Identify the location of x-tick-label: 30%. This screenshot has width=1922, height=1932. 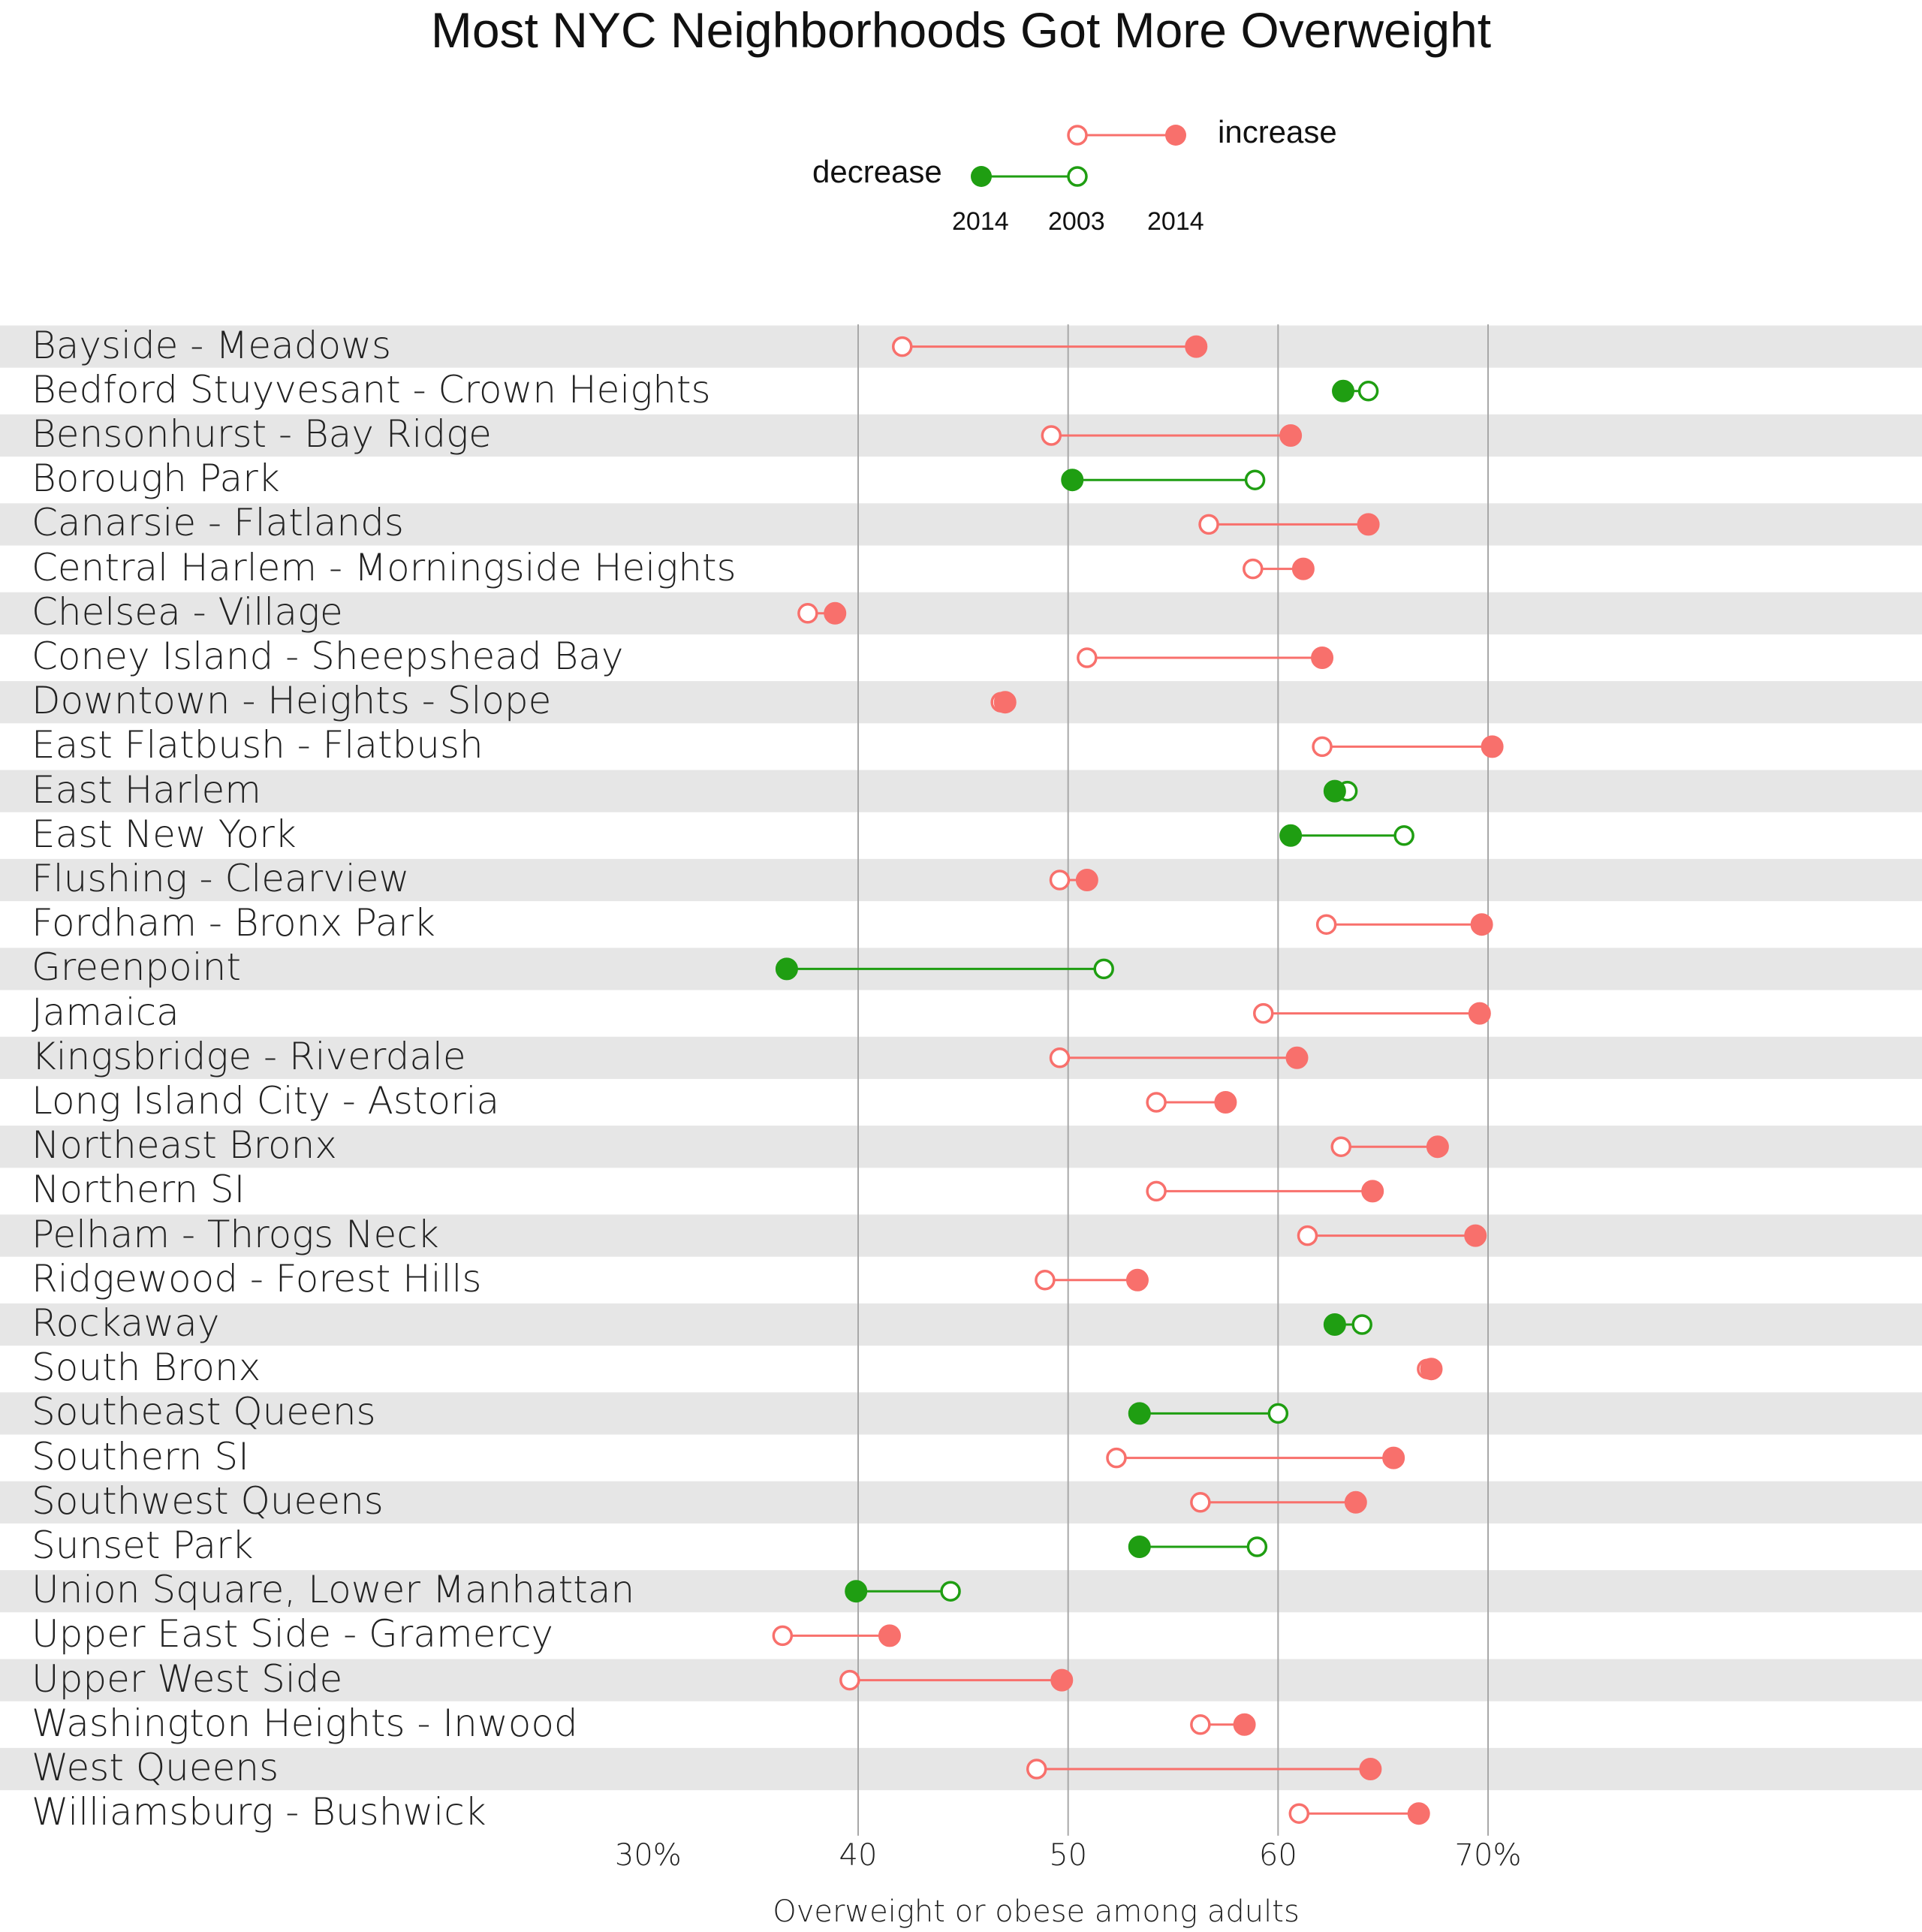
(648, 1855).